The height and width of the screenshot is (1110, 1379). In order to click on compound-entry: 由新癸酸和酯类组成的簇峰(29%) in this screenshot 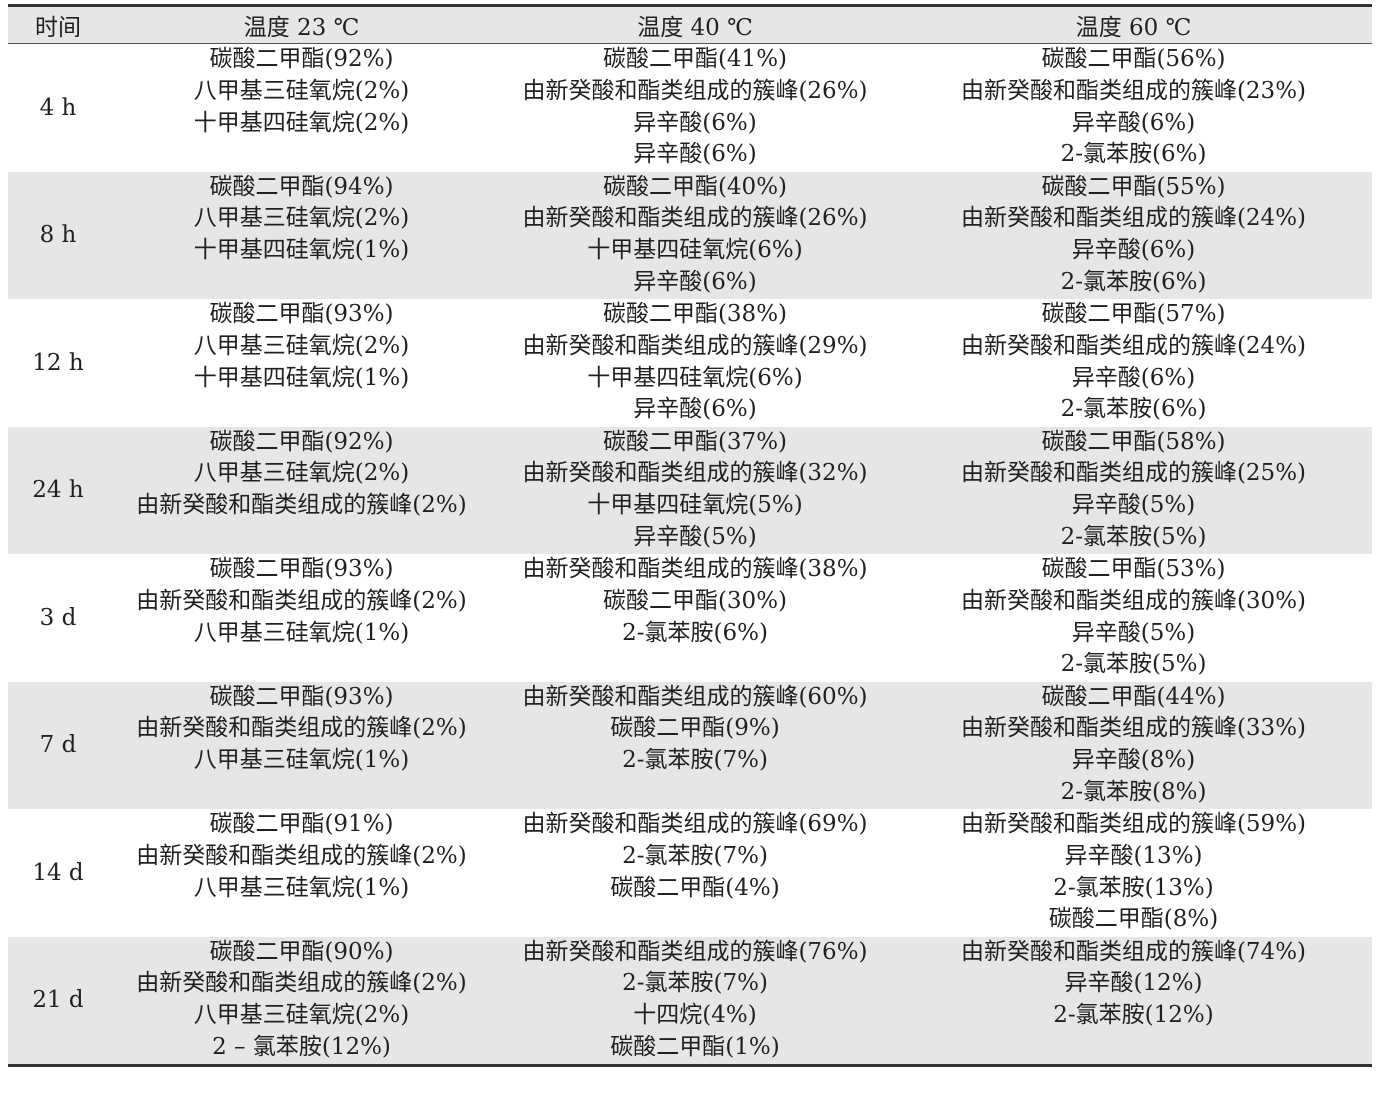, I will do `click(695, 345)`.